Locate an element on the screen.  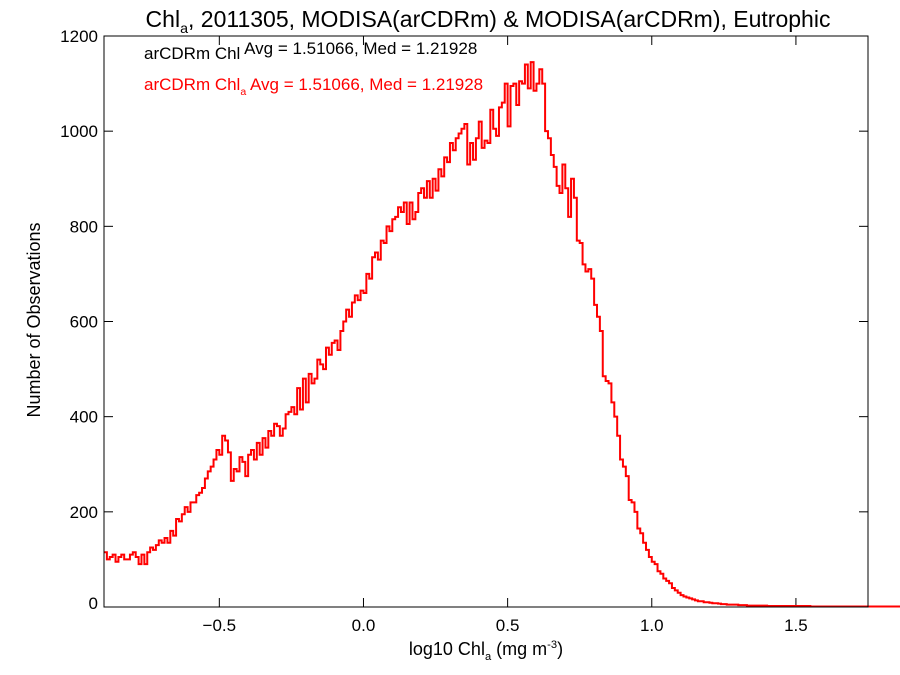
x-tick-label: 0.5 is located at coordinates (508, 625).